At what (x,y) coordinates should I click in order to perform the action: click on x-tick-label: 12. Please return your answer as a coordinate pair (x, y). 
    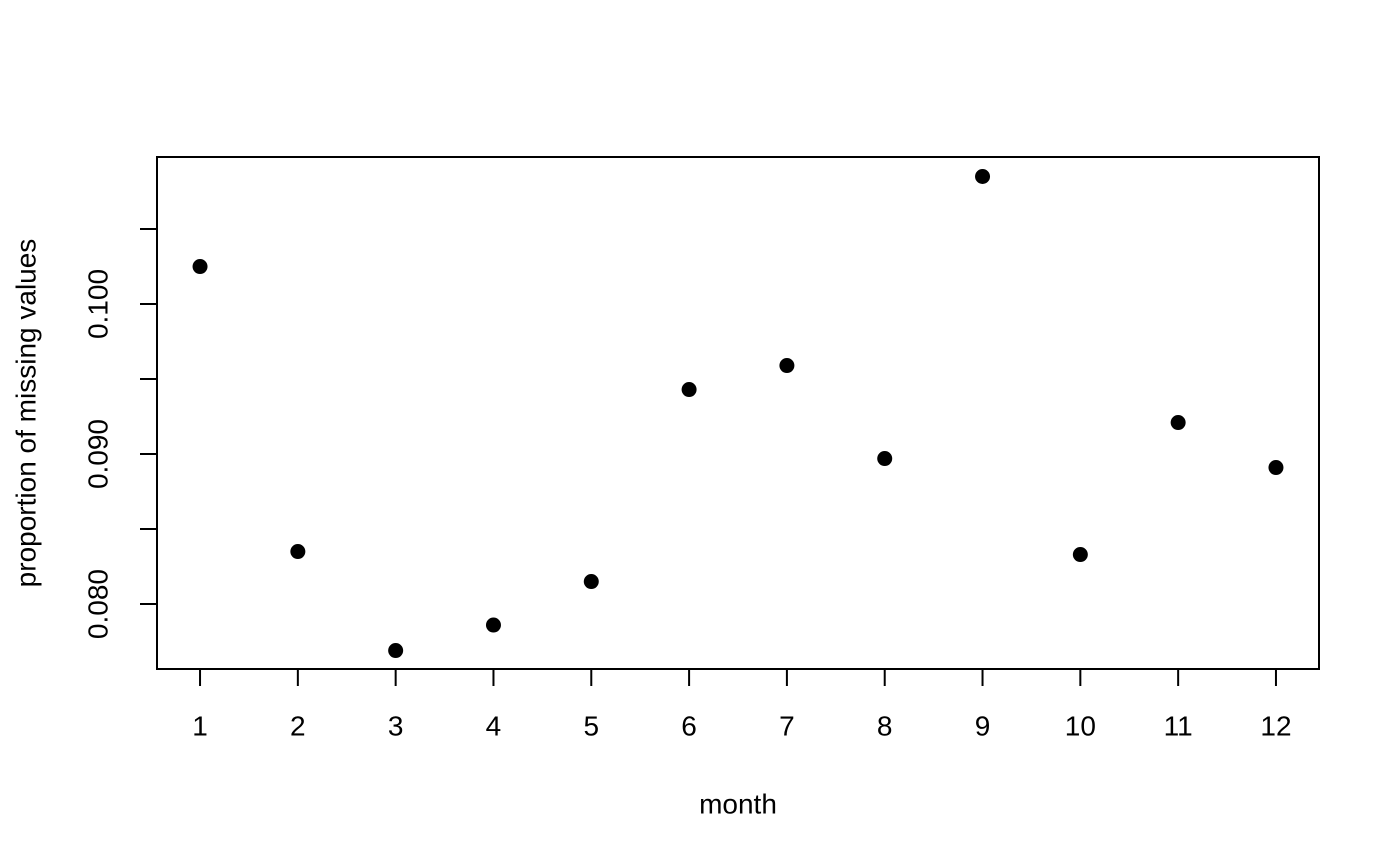
    Looking at the image, I should click on (1275, 725).